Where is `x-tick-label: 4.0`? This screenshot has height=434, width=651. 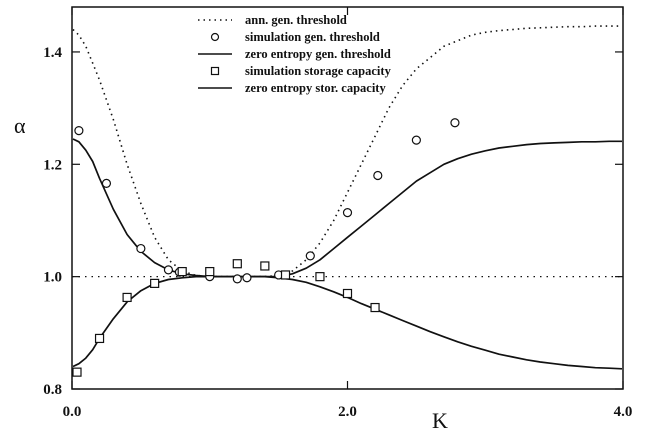 x-tick-label: 4.0 is located at coordinates (623, 412).